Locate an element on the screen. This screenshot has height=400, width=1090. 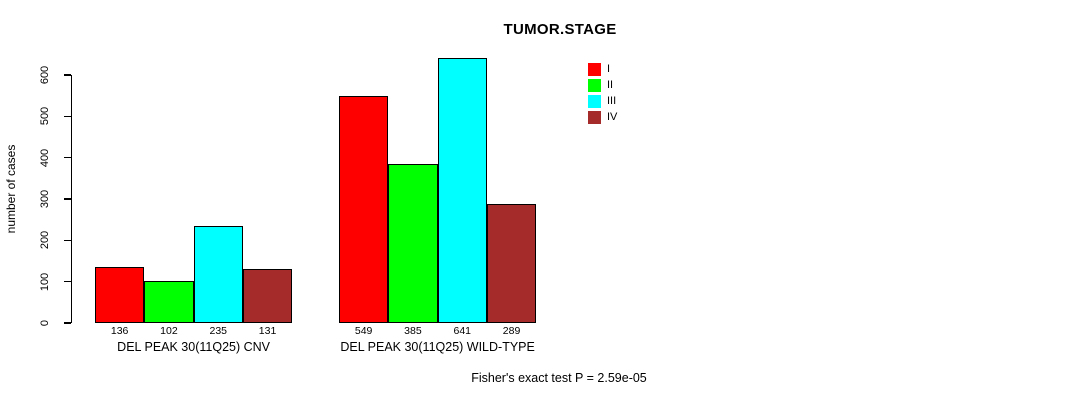
bar-I-group1 is located at coordinates (120, 294).